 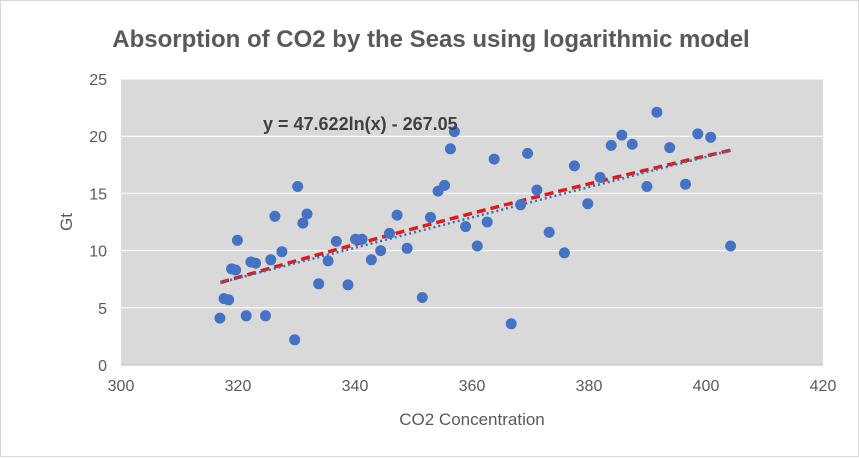 What do you see at coordinates (98, 137) in the screenshot?
I see `y-tick-label: 20` at bounding box center [98, 137].